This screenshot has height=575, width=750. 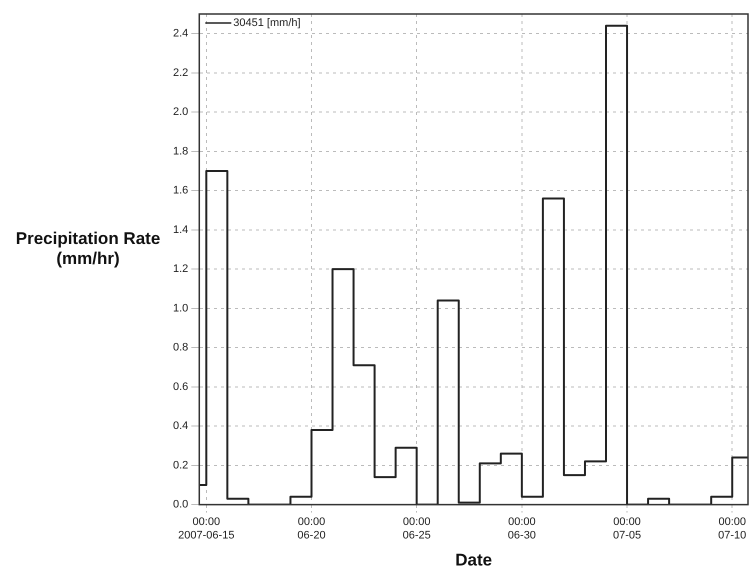 What do you see at coordinates (416, 529) in the screenshot?
I see `x-tick-label: 00:00 06-25` at bounding box center [416, 529].